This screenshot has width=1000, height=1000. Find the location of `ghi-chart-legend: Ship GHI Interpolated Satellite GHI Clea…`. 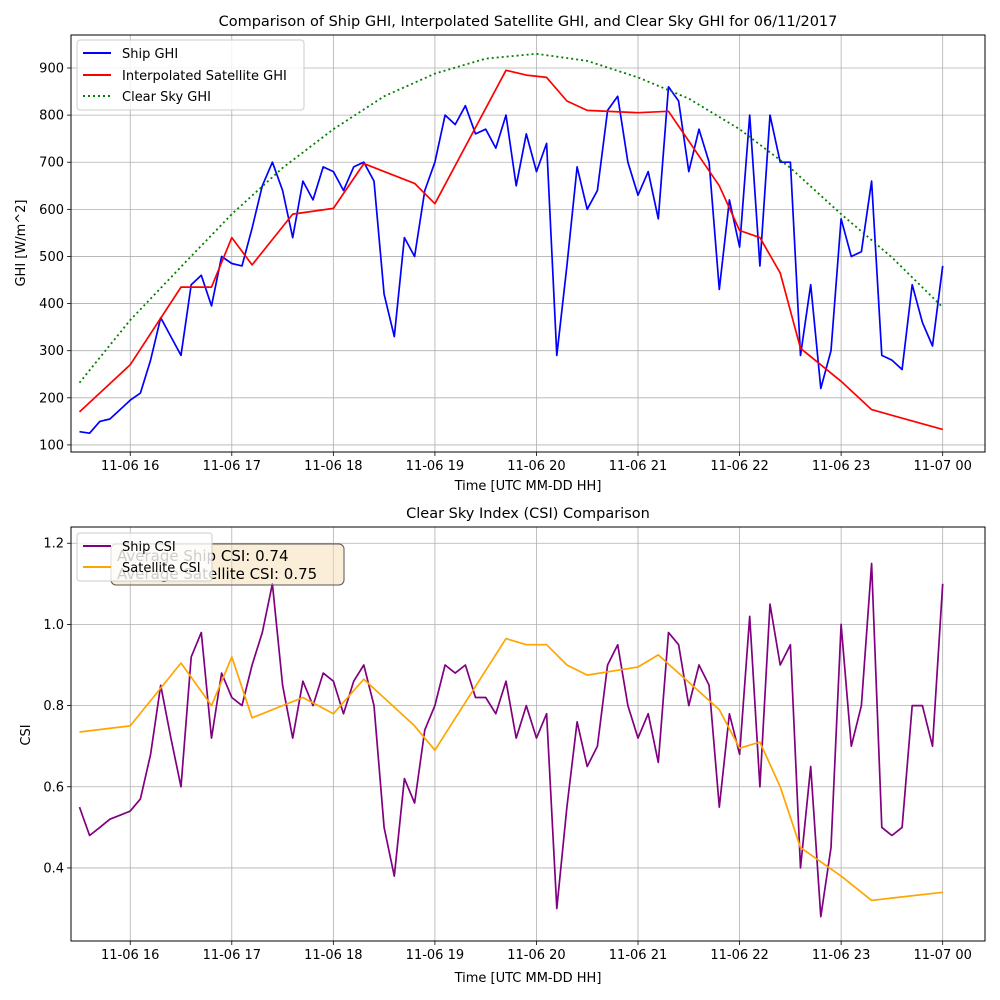

ghi-chart-legend: Ship GHI Interpolated Satellite GHI Clea… is located at coordinates (190, 75).